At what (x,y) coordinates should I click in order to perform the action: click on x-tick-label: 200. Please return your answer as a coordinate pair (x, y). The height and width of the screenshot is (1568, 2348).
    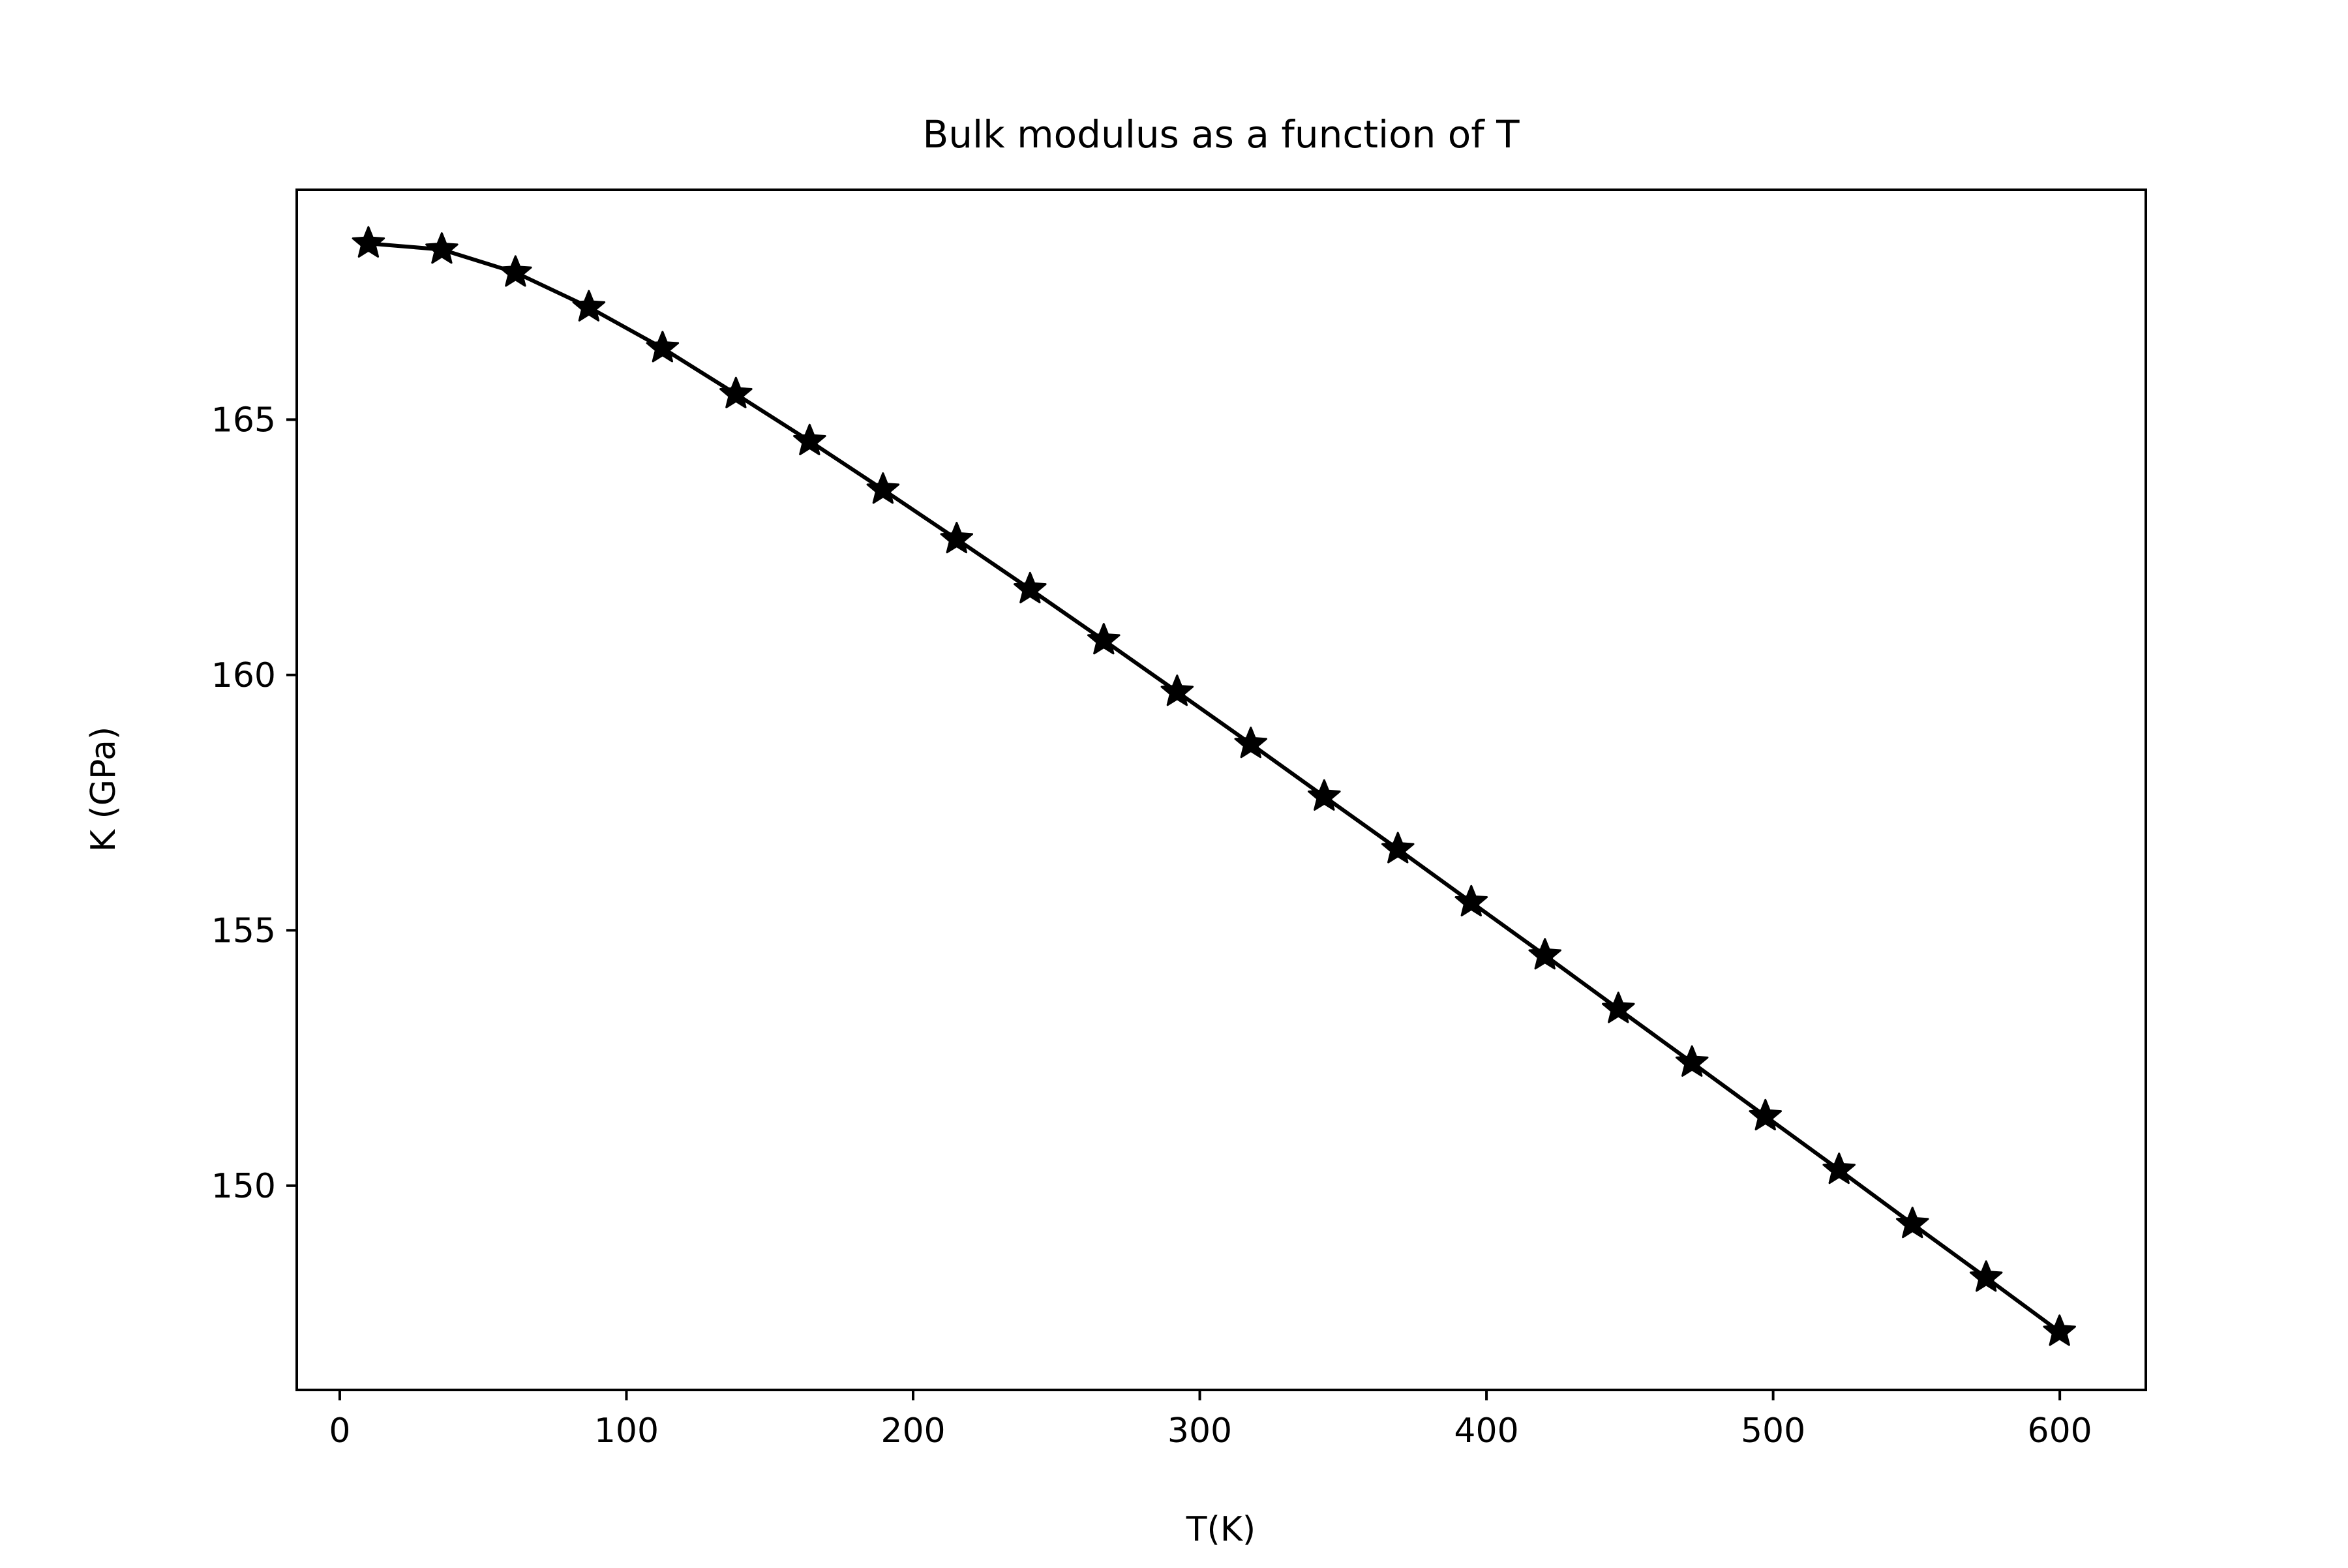
    Looking at the image, I should click on (912, 1431).